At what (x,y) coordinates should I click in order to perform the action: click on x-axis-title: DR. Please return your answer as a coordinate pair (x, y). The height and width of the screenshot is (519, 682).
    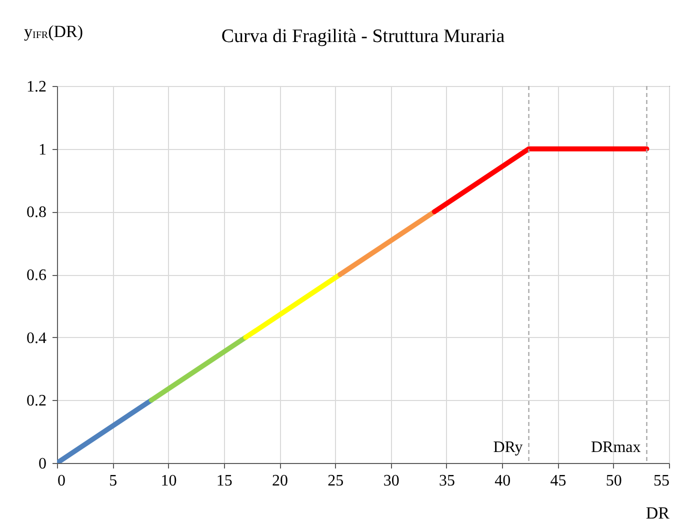
    Looking at the image, I should click on (658, 511).